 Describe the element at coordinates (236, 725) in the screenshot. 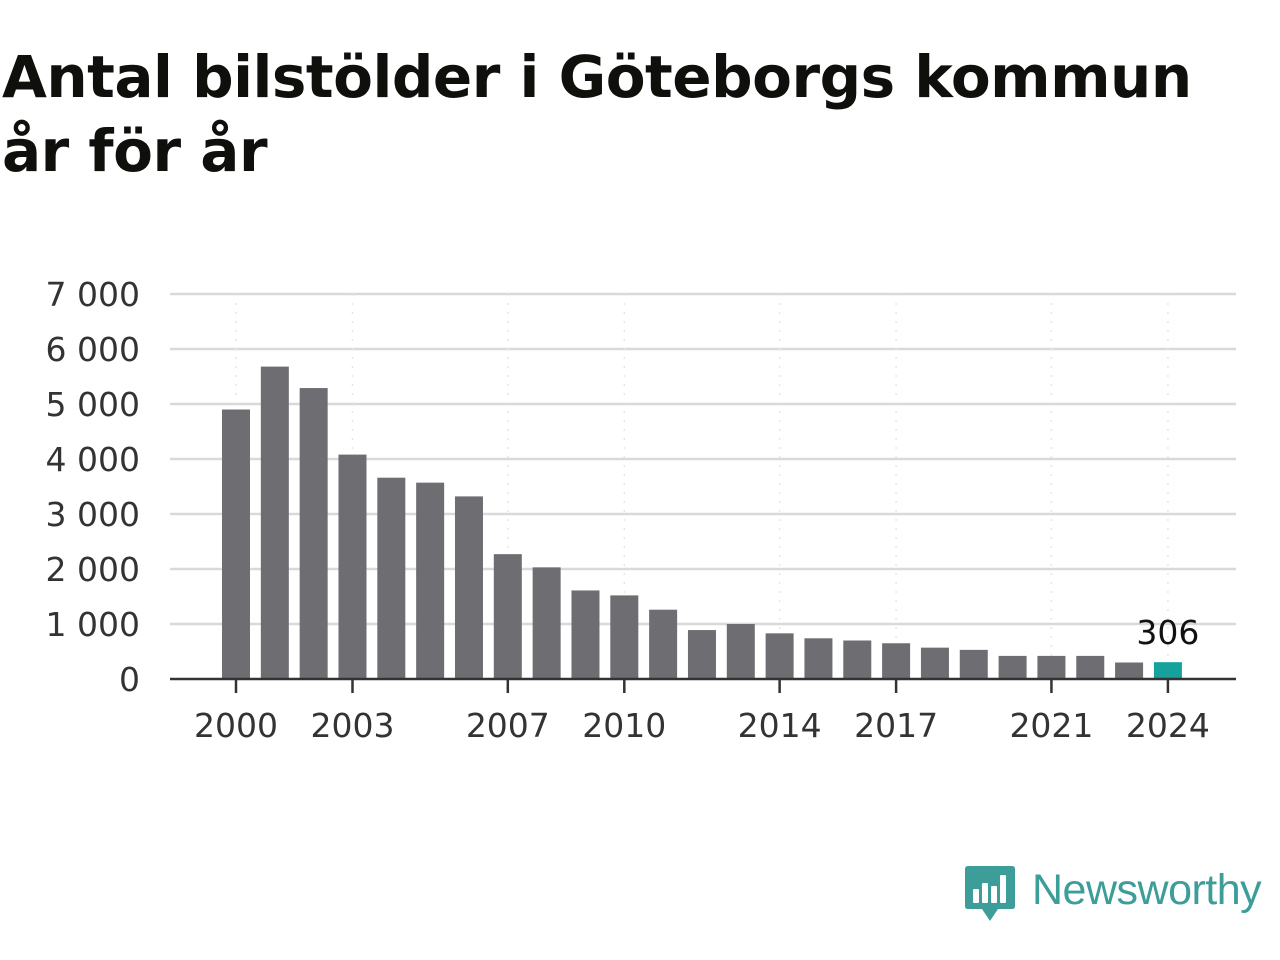

I see `x-tick-label: 2000` at that location.